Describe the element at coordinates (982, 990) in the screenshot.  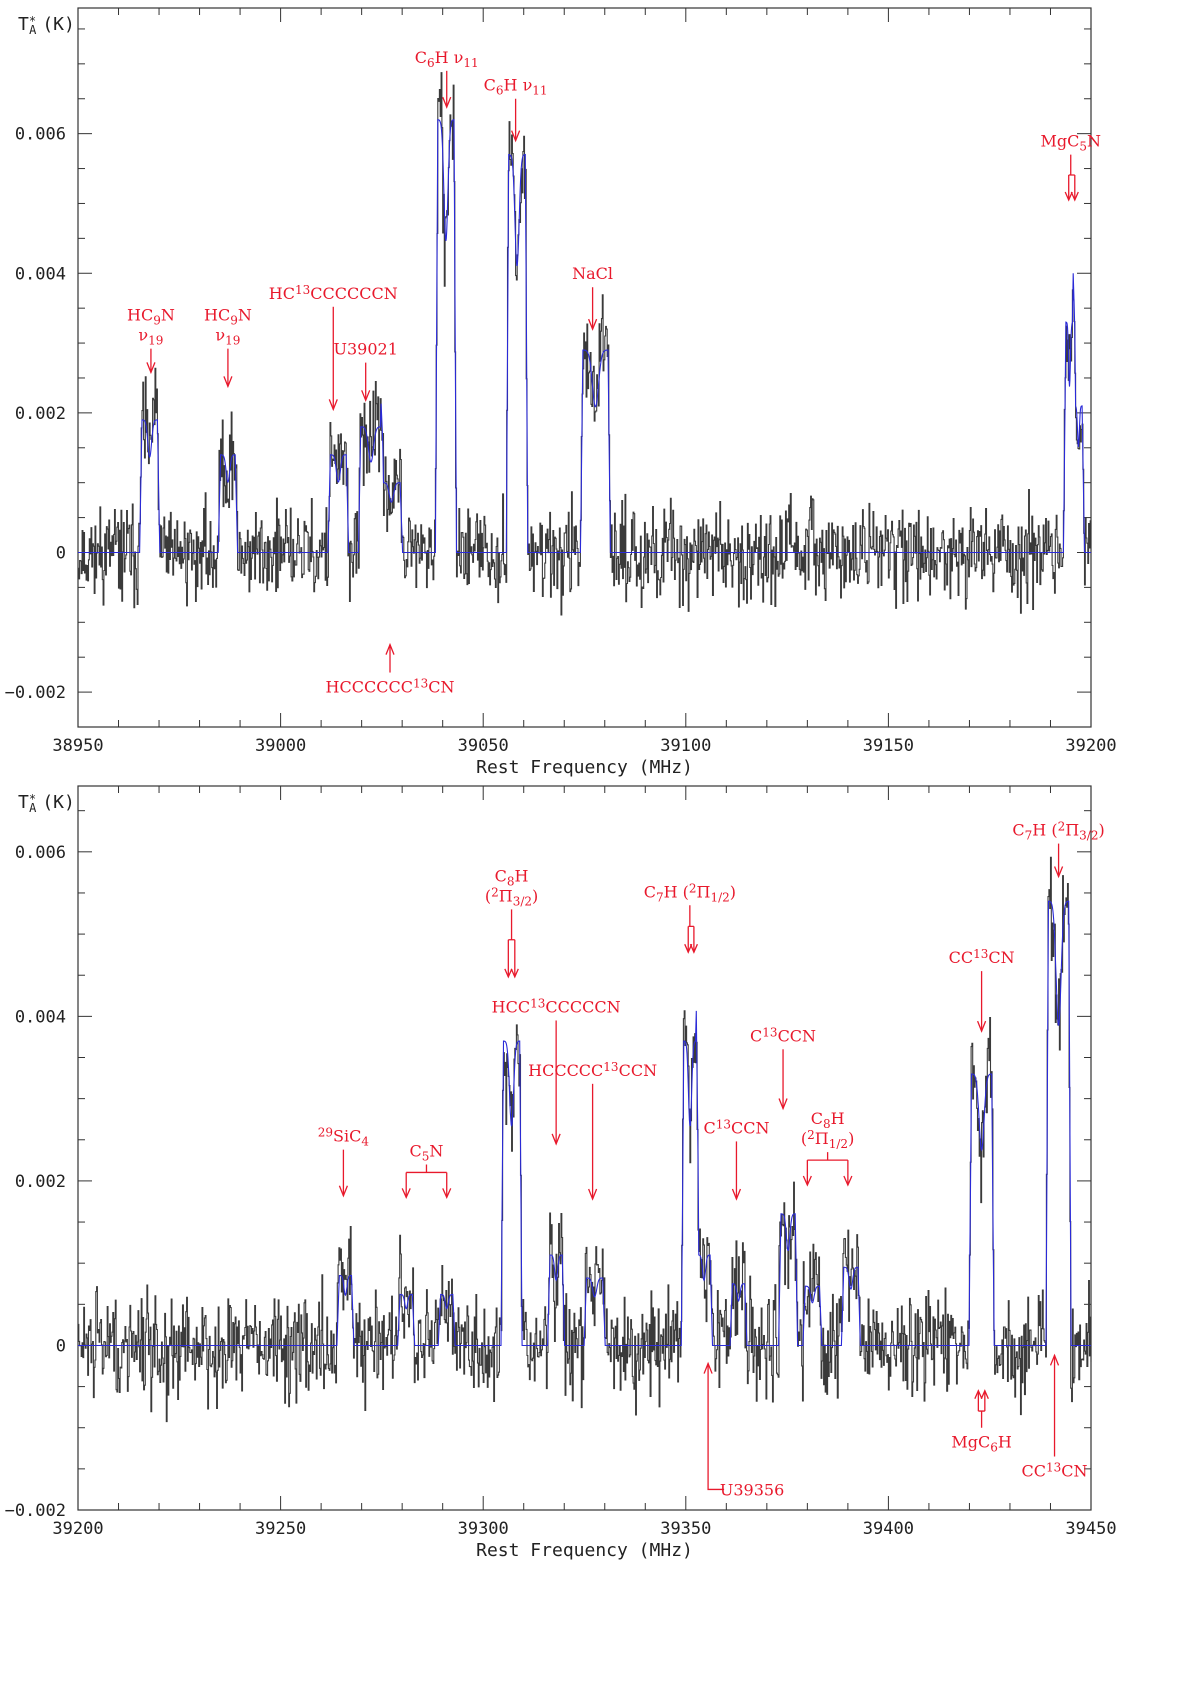
I see `line-annotation: CC13CN` at that location.